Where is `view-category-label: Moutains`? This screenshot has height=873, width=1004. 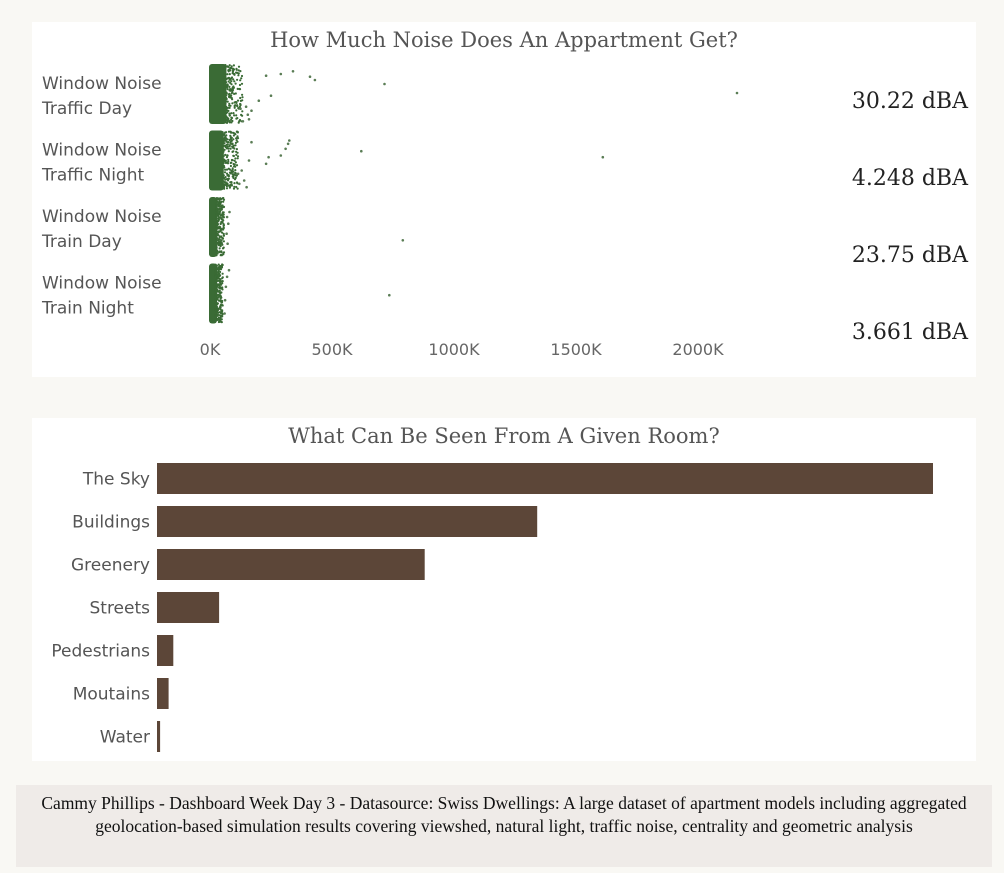 view-category-label: Moutains is located at coordinates (111, 695).